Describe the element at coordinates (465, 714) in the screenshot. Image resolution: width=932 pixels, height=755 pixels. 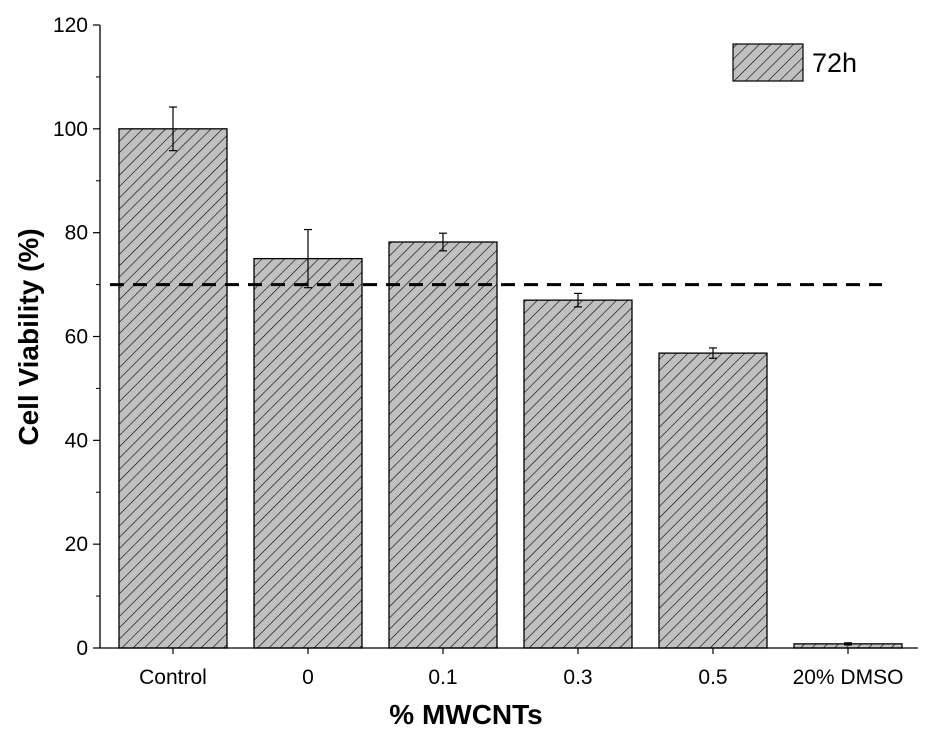
I see `x-axis-title: % MWCNTs` at that location.